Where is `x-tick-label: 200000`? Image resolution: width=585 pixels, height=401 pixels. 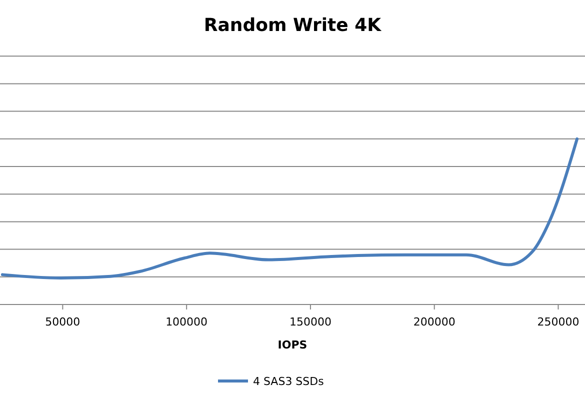 x-tick-label: 200000 is located at coordinates (434, 322).